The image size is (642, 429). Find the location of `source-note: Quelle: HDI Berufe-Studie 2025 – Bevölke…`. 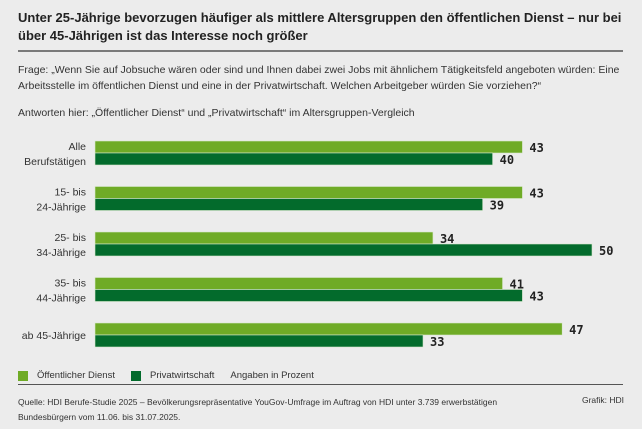

source-note: Quelle: HDI Berufe-Studie 2025 – Bevölke… is located at coordinates (258, 409).